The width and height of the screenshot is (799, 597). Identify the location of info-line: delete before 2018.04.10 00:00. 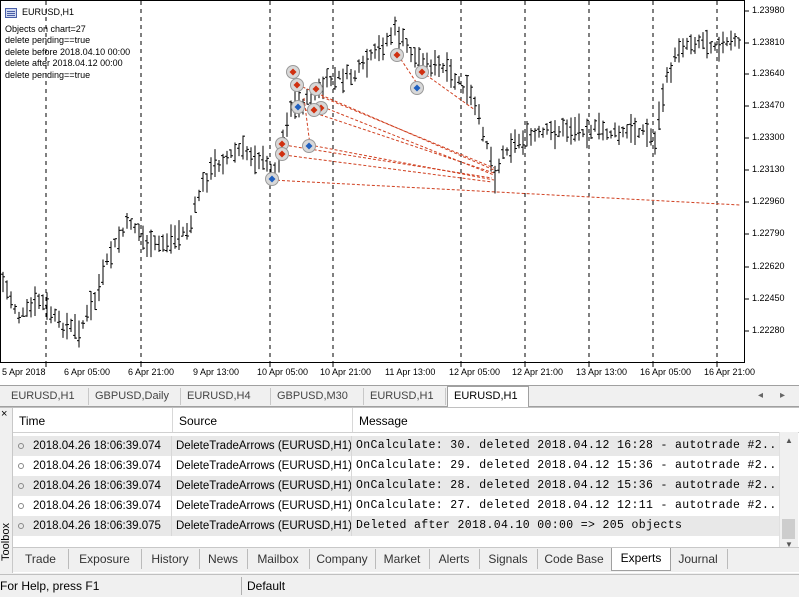
(68, 51).